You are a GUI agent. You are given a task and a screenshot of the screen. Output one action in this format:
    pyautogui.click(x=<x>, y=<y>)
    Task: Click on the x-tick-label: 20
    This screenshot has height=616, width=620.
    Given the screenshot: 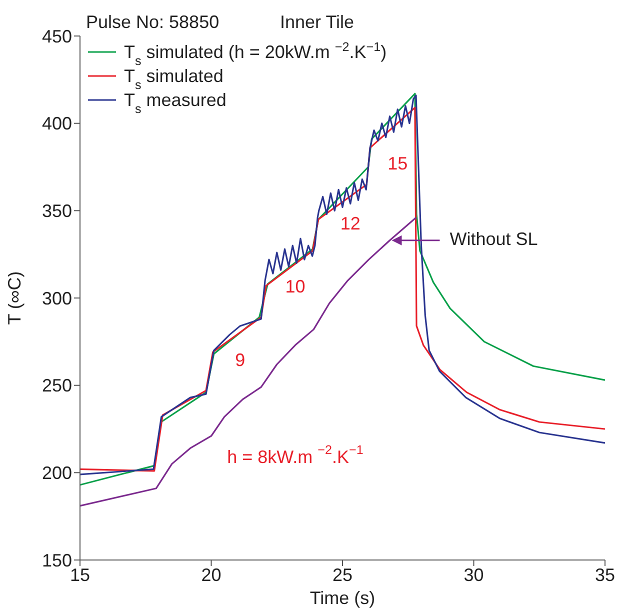 What is the action you would take?
    pyautogui.click(x=211, y=574)
    